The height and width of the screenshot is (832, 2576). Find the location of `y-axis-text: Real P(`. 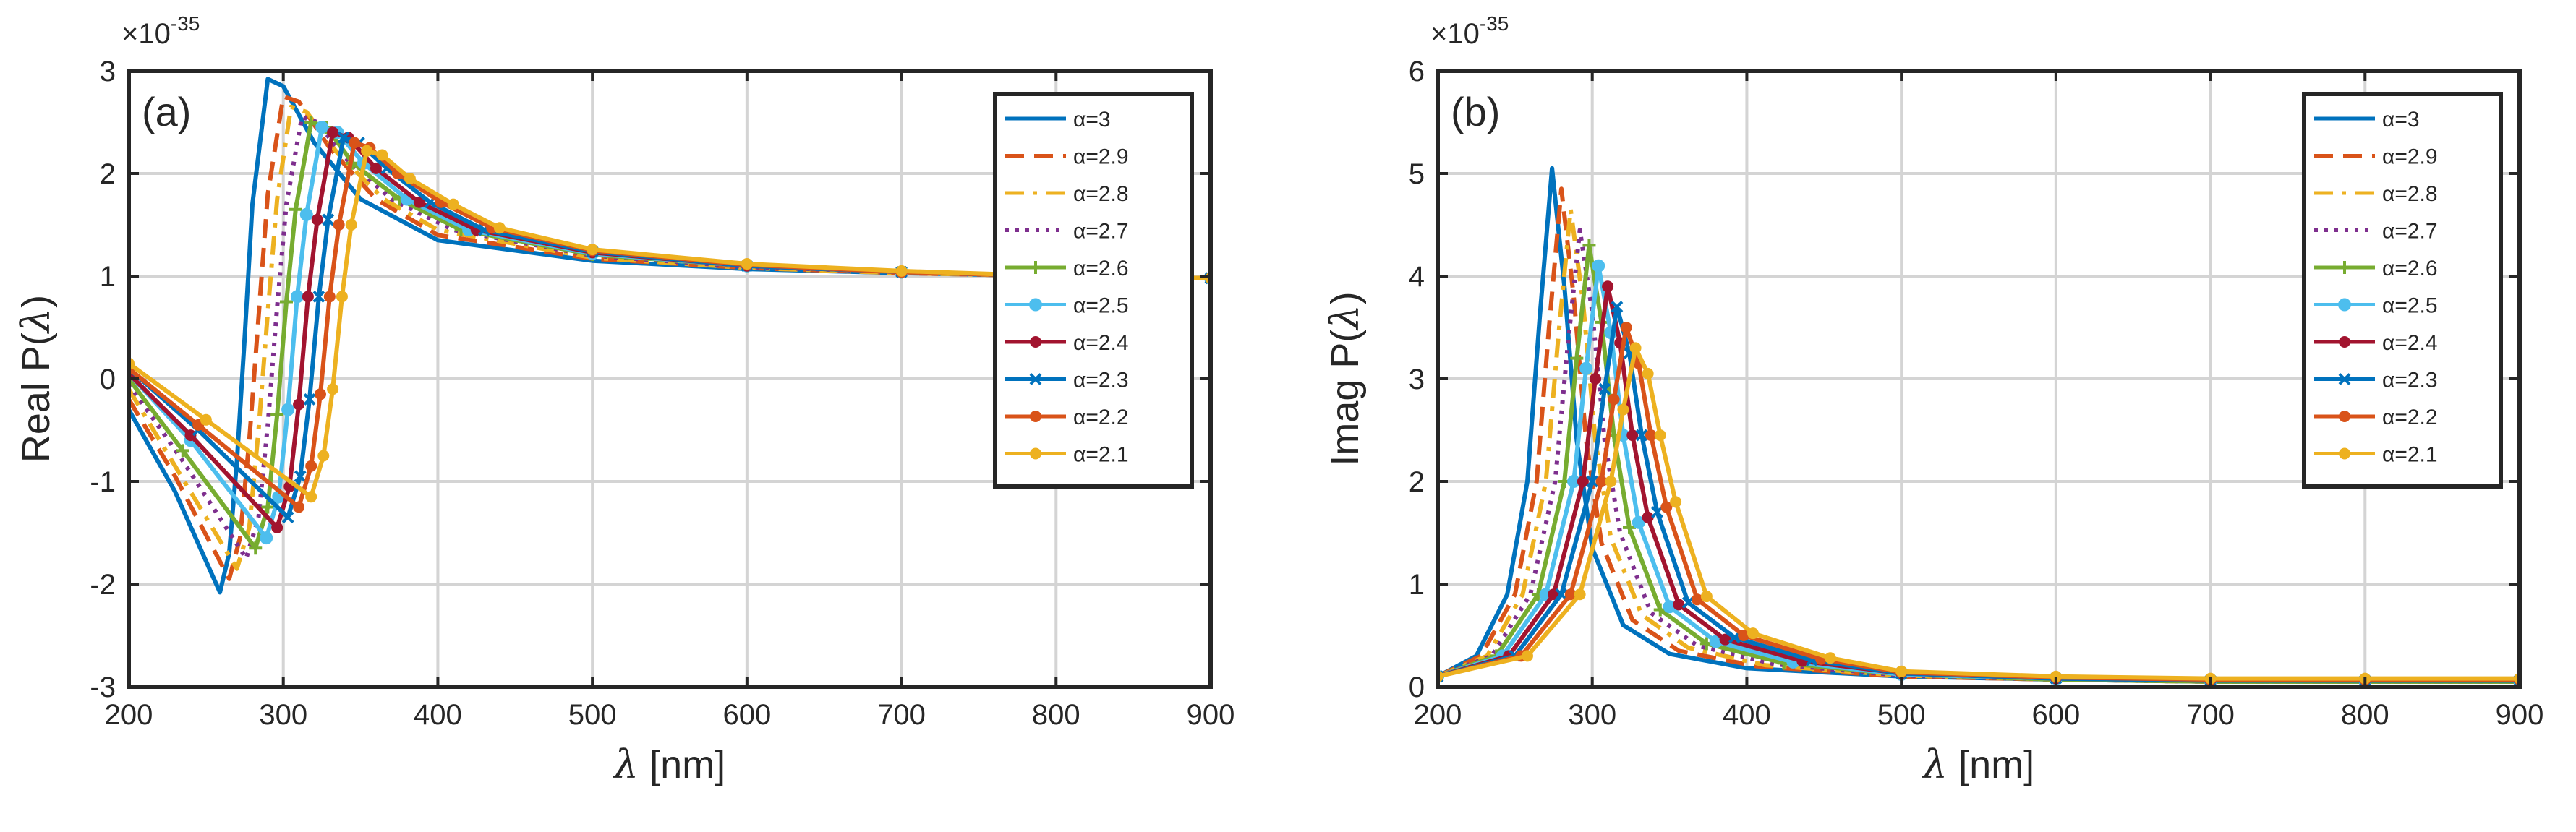

y-axis-text: Real P( is located at coordinates (36, 398).